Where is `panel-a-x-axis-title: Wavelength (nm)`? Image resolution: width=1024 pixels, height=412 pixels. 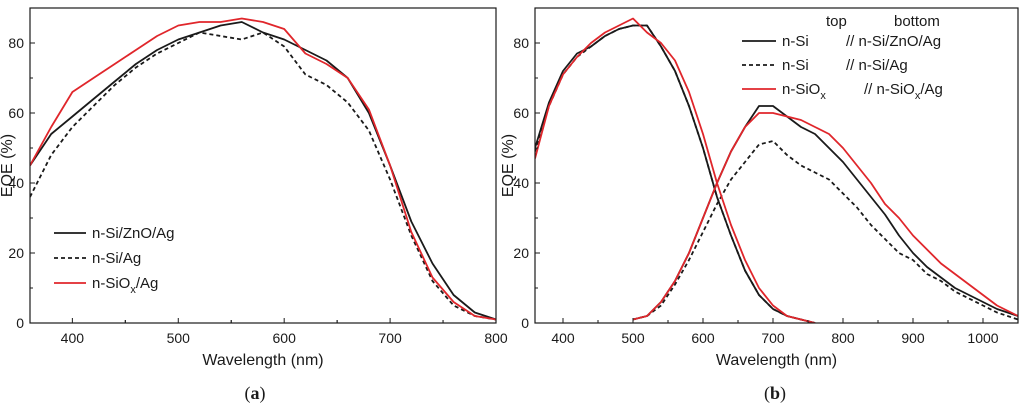 panel-a-x-axis-title: Wavelength (nm) is located at coordinates (262, 360).